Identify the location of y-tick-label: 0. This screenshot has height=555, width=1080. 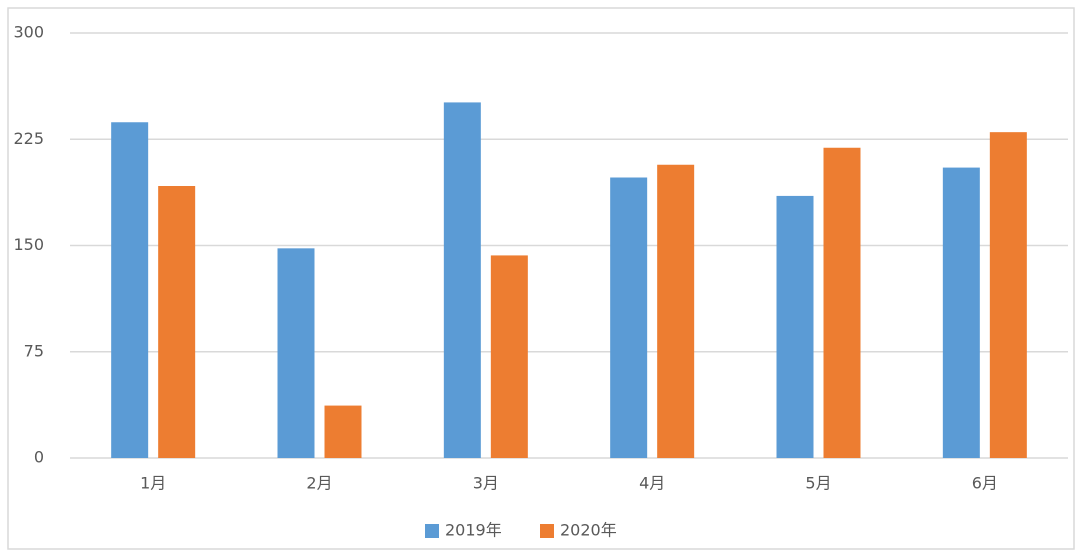
(39, 457).